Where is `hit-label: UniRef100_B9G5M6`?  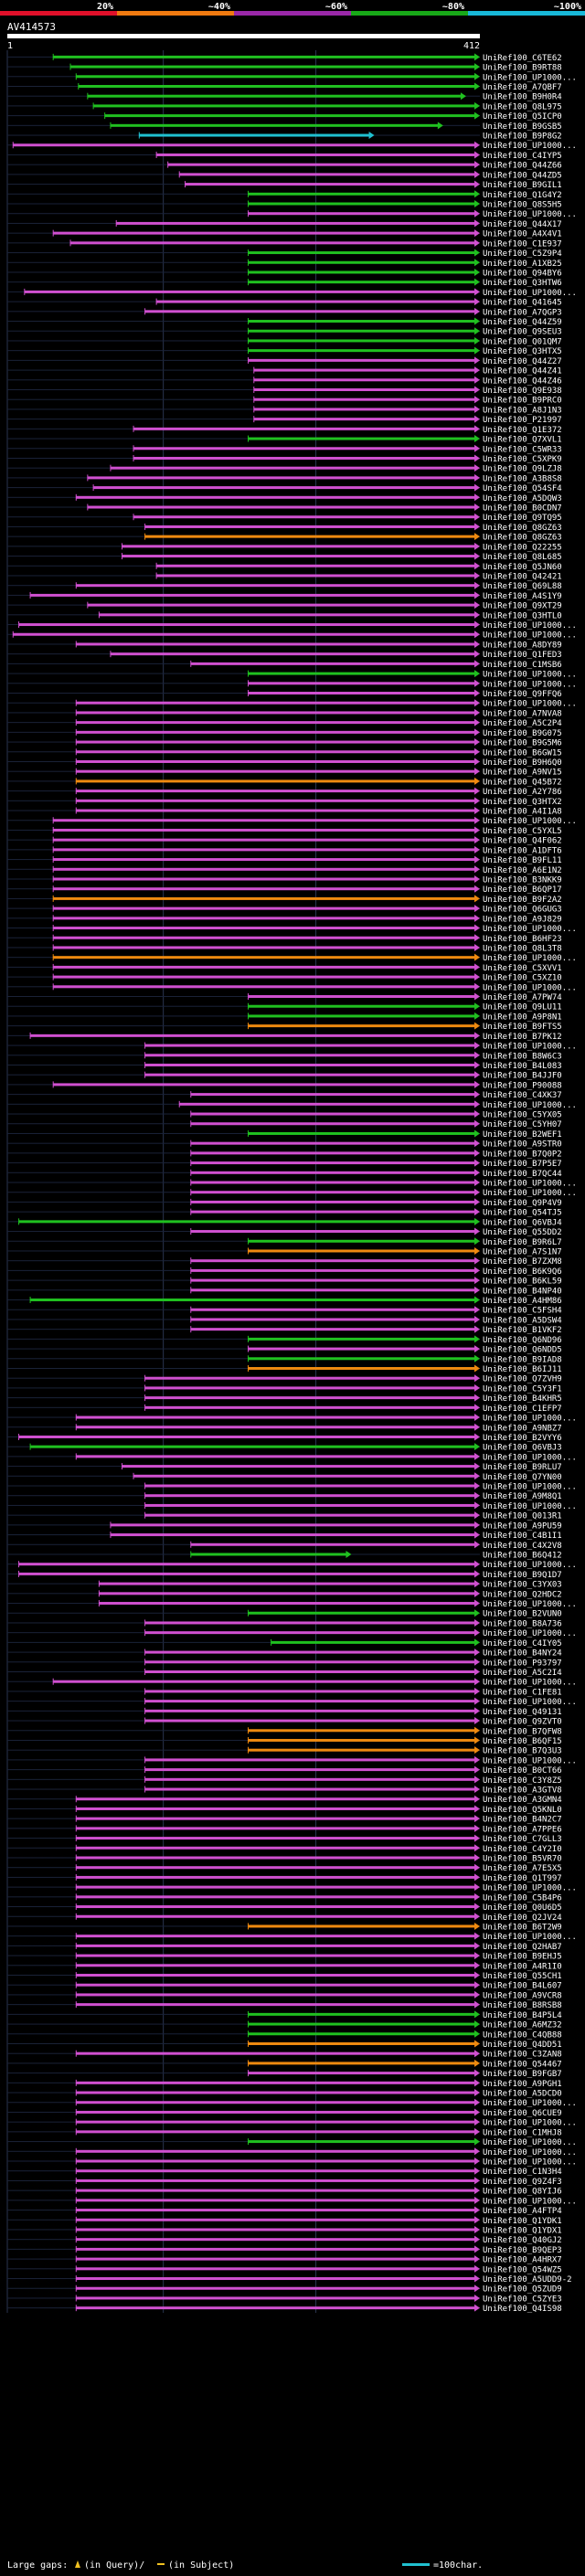 hit-label: UniRef100_B9G5M6 is located at coordinates (522, 743).